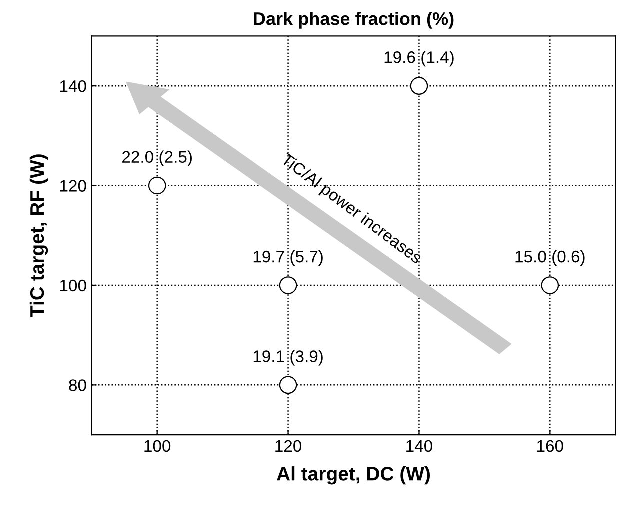 This screenshot has width=625, height=510. What do you see at coordinates (39, 236) in the screenshot?
I see `y-axis-title: TiC target, RF (W)` at bounding box center [39, 236].